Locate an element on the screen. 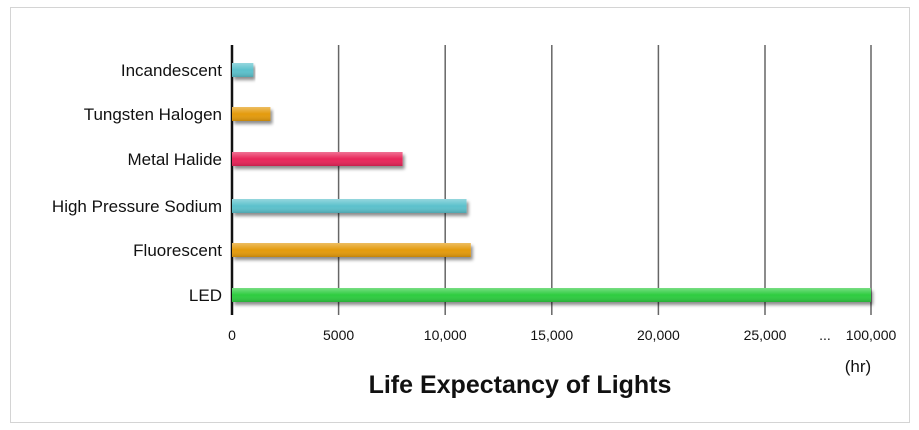  bar-high-pressure-sodium is located at coordinates (349, 206).